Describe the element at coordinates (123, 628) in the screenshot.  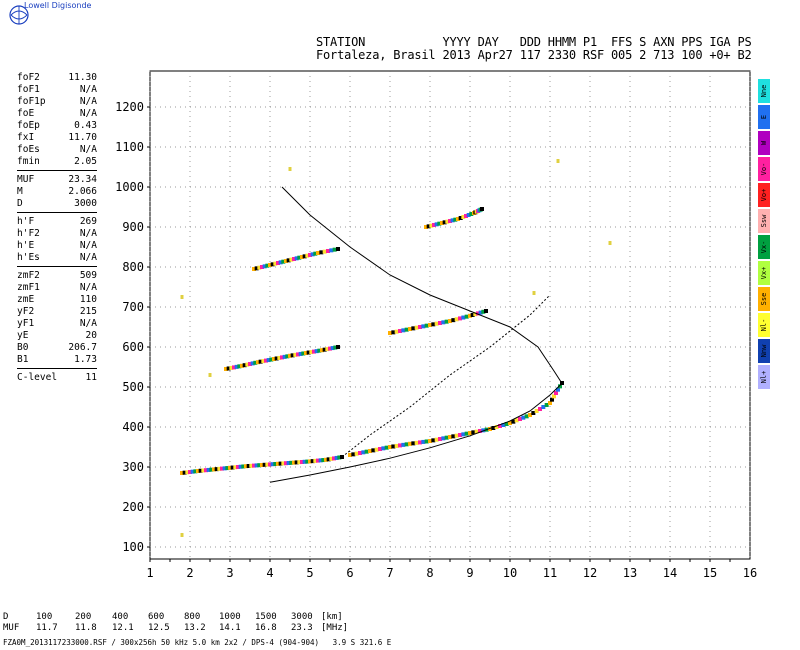
I see `row-value: 12.1` at that location.